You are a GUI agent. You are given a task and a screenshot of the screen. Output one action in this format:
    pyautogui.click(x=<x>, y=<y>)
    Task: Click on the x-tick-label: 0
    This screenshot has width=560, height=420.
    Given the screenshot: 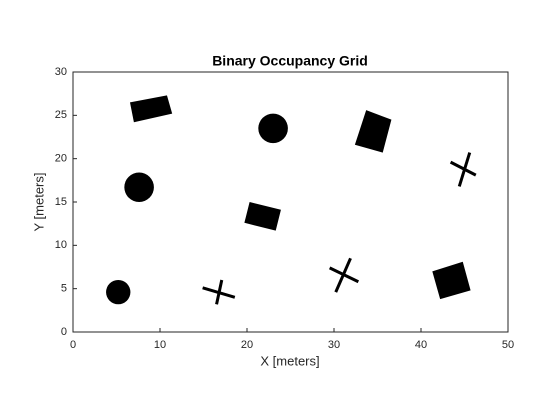 What is the action you would take?
    pyautogui.click(x=73, y=345)
    